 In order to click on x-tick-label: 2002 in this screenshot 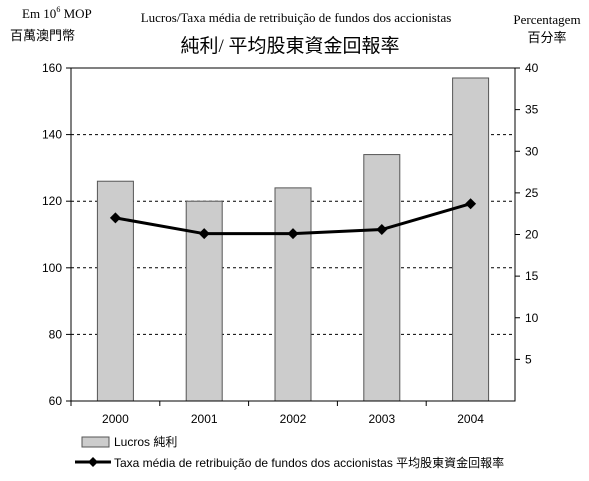, I will do `click(293, 419)`.